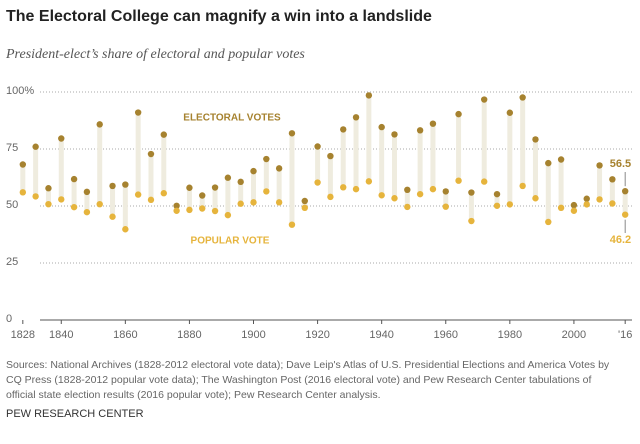 This screenshot has height=444, width=640. I want to click on x-tick-label: '16, so click(625, 335).